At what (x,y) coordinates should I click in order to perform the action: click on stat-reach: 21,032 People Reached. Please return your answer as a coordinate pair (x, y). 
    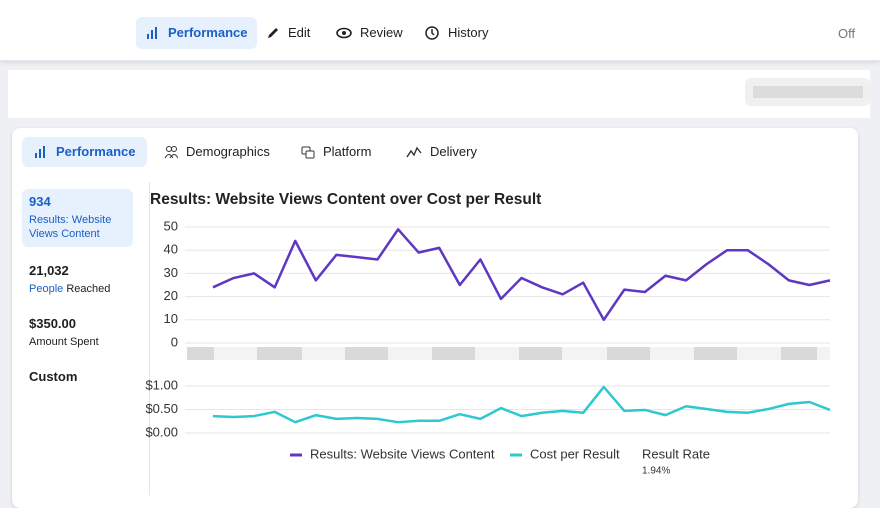
    Looking at the image, I should click on (77, 280).